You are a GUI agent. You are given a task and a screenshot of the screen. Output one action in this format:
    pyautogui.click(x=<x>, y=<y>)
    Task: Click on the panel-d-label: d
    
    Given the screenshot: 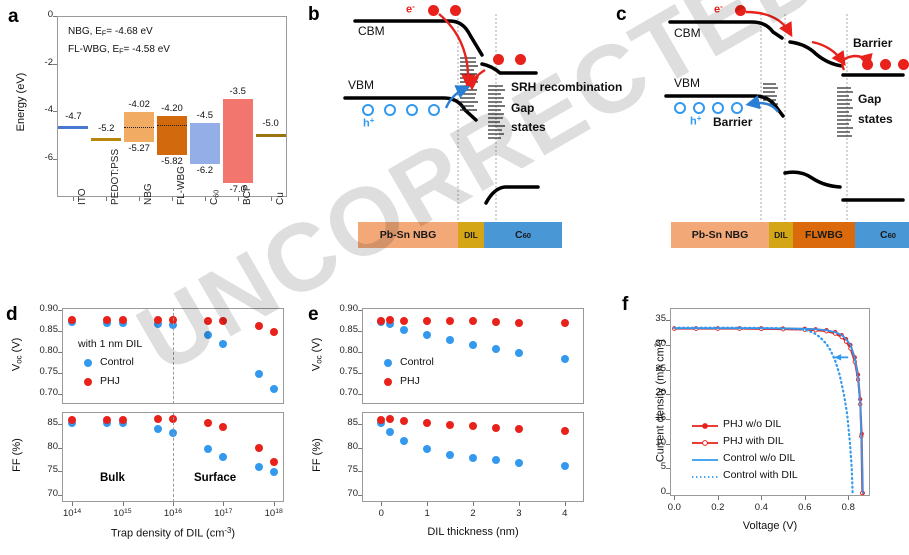 What is the action you would take?
    pyautogui.click(x=12, y=314)
    